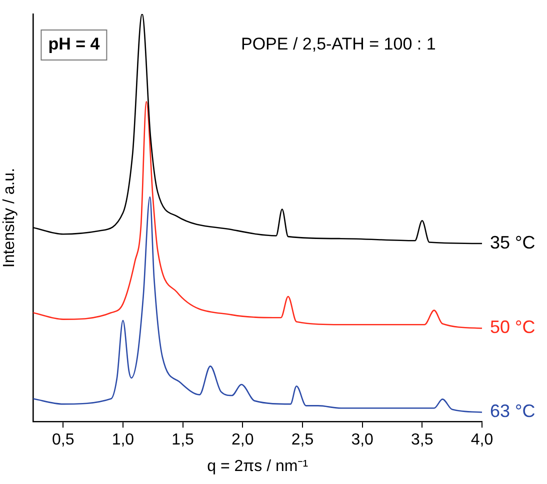  Describe the element at coordinates (243, 440) in the screenshot. I see `x-tick-label: 2,0` at that location.